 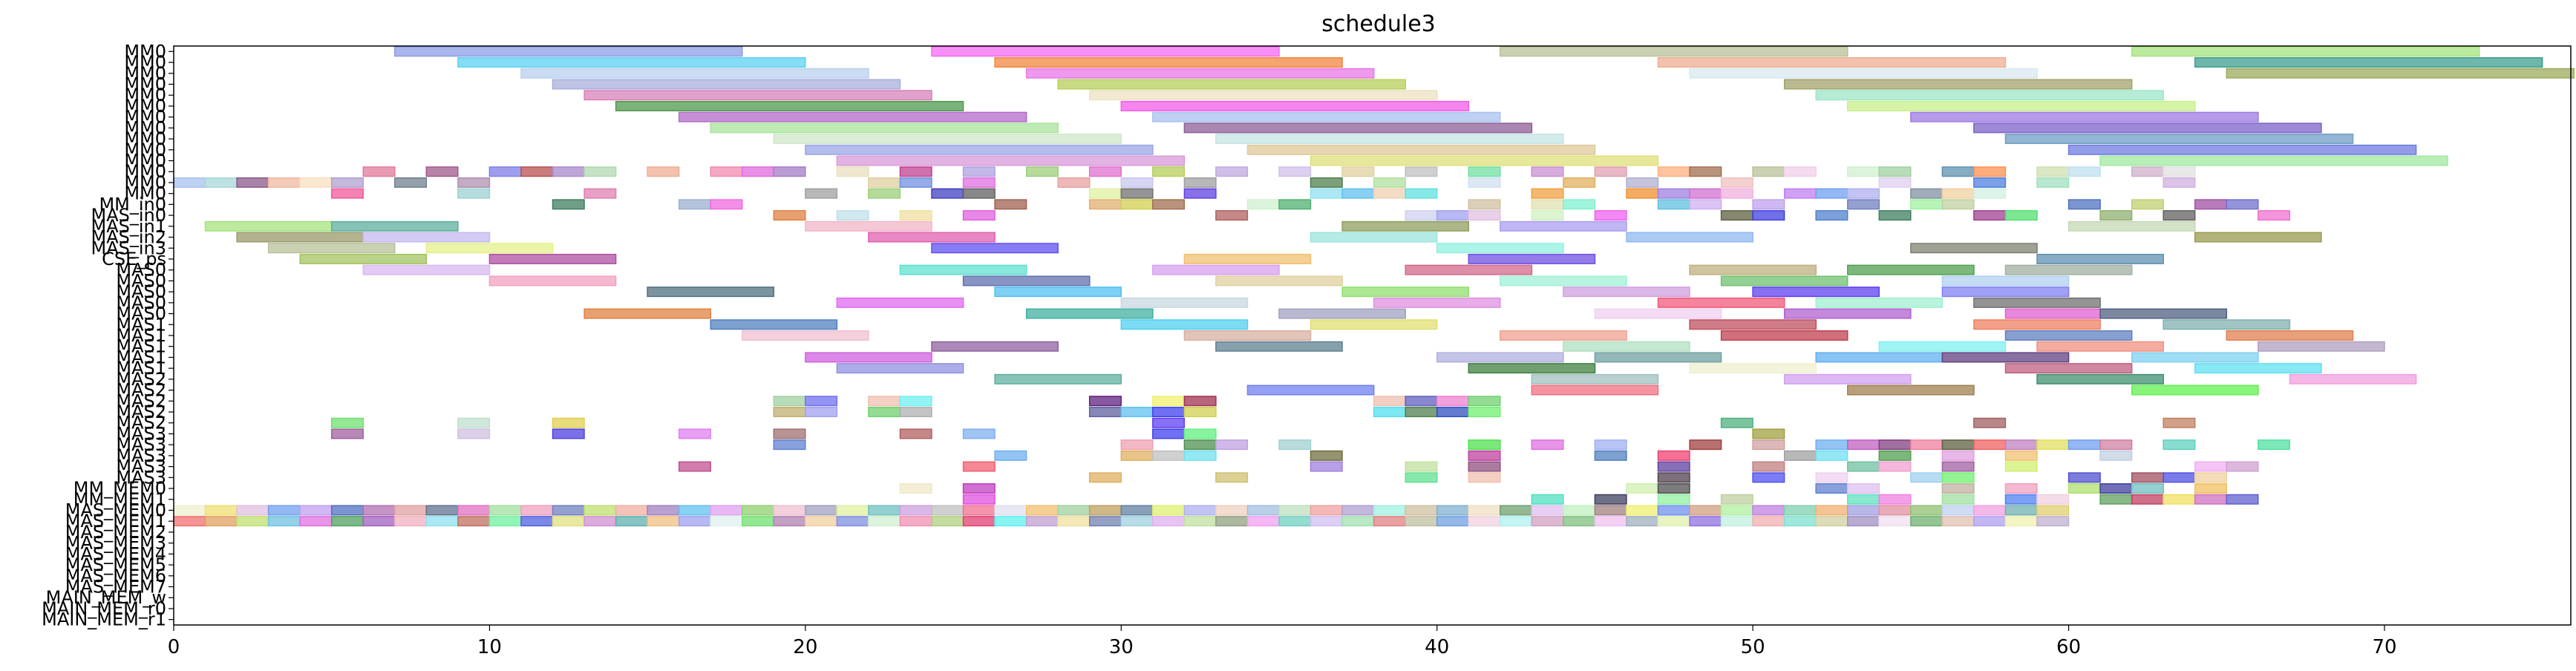 I want to click on y-tick-label: MAS_MEM7, so click(x=115, y=587).